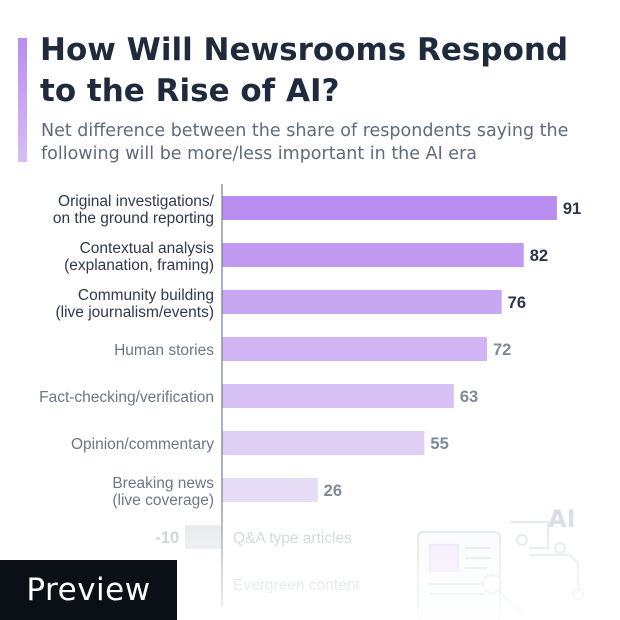 The height and width of the screenshot is (620, 620). What do you see at coordinates (22, 100) in the screenshot?
I see `title-accent-bar` at bounding box center [22, 100].